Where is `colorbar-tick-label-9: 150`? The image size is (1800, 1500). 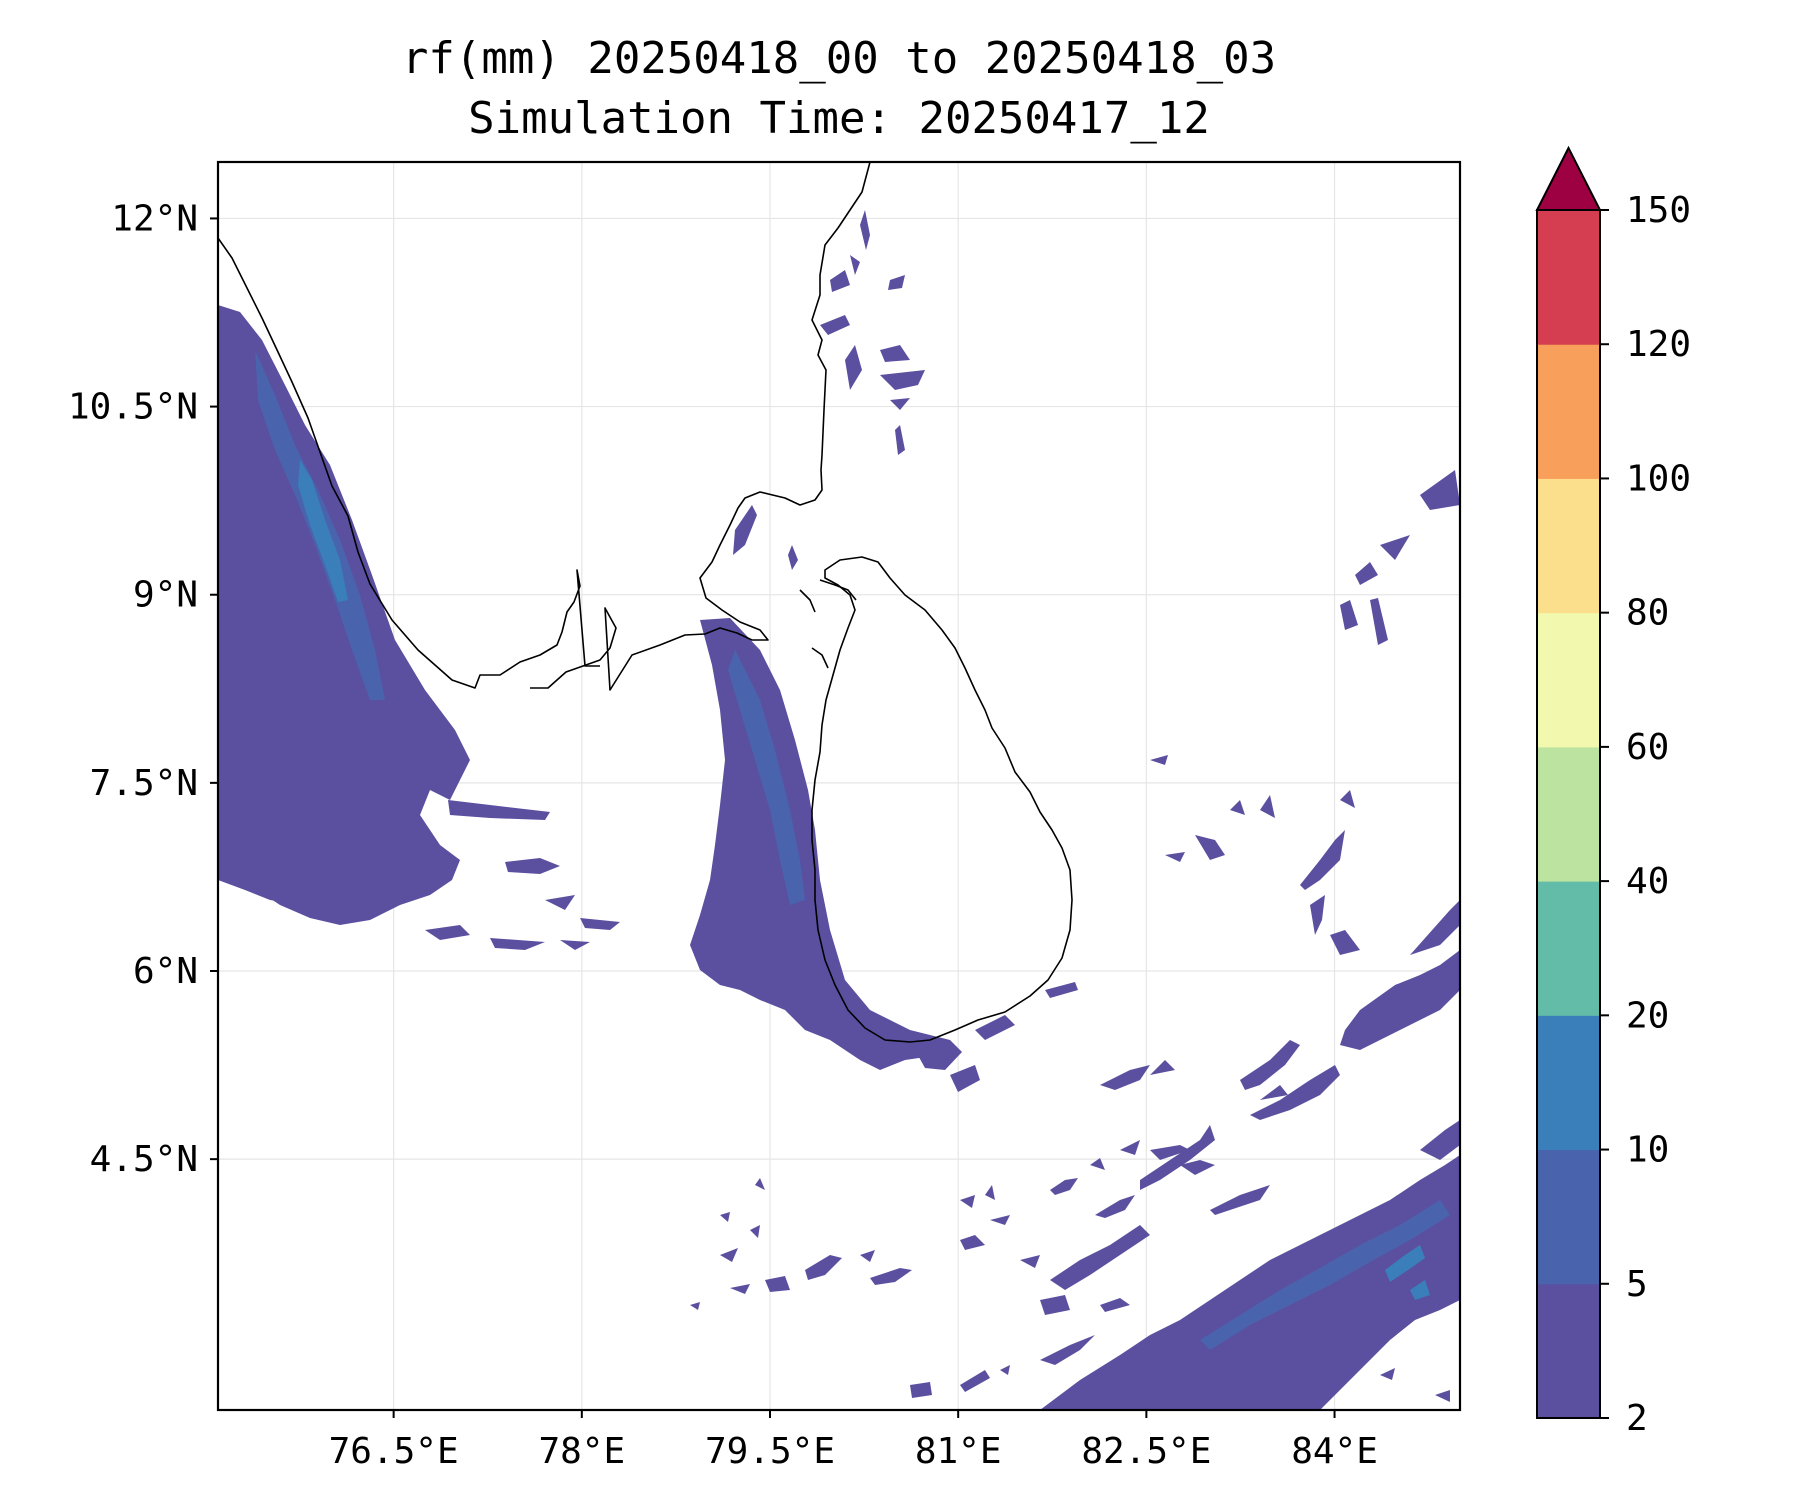
colorbar-tick-label-9: 150 is located at coordinates (1658, 210).